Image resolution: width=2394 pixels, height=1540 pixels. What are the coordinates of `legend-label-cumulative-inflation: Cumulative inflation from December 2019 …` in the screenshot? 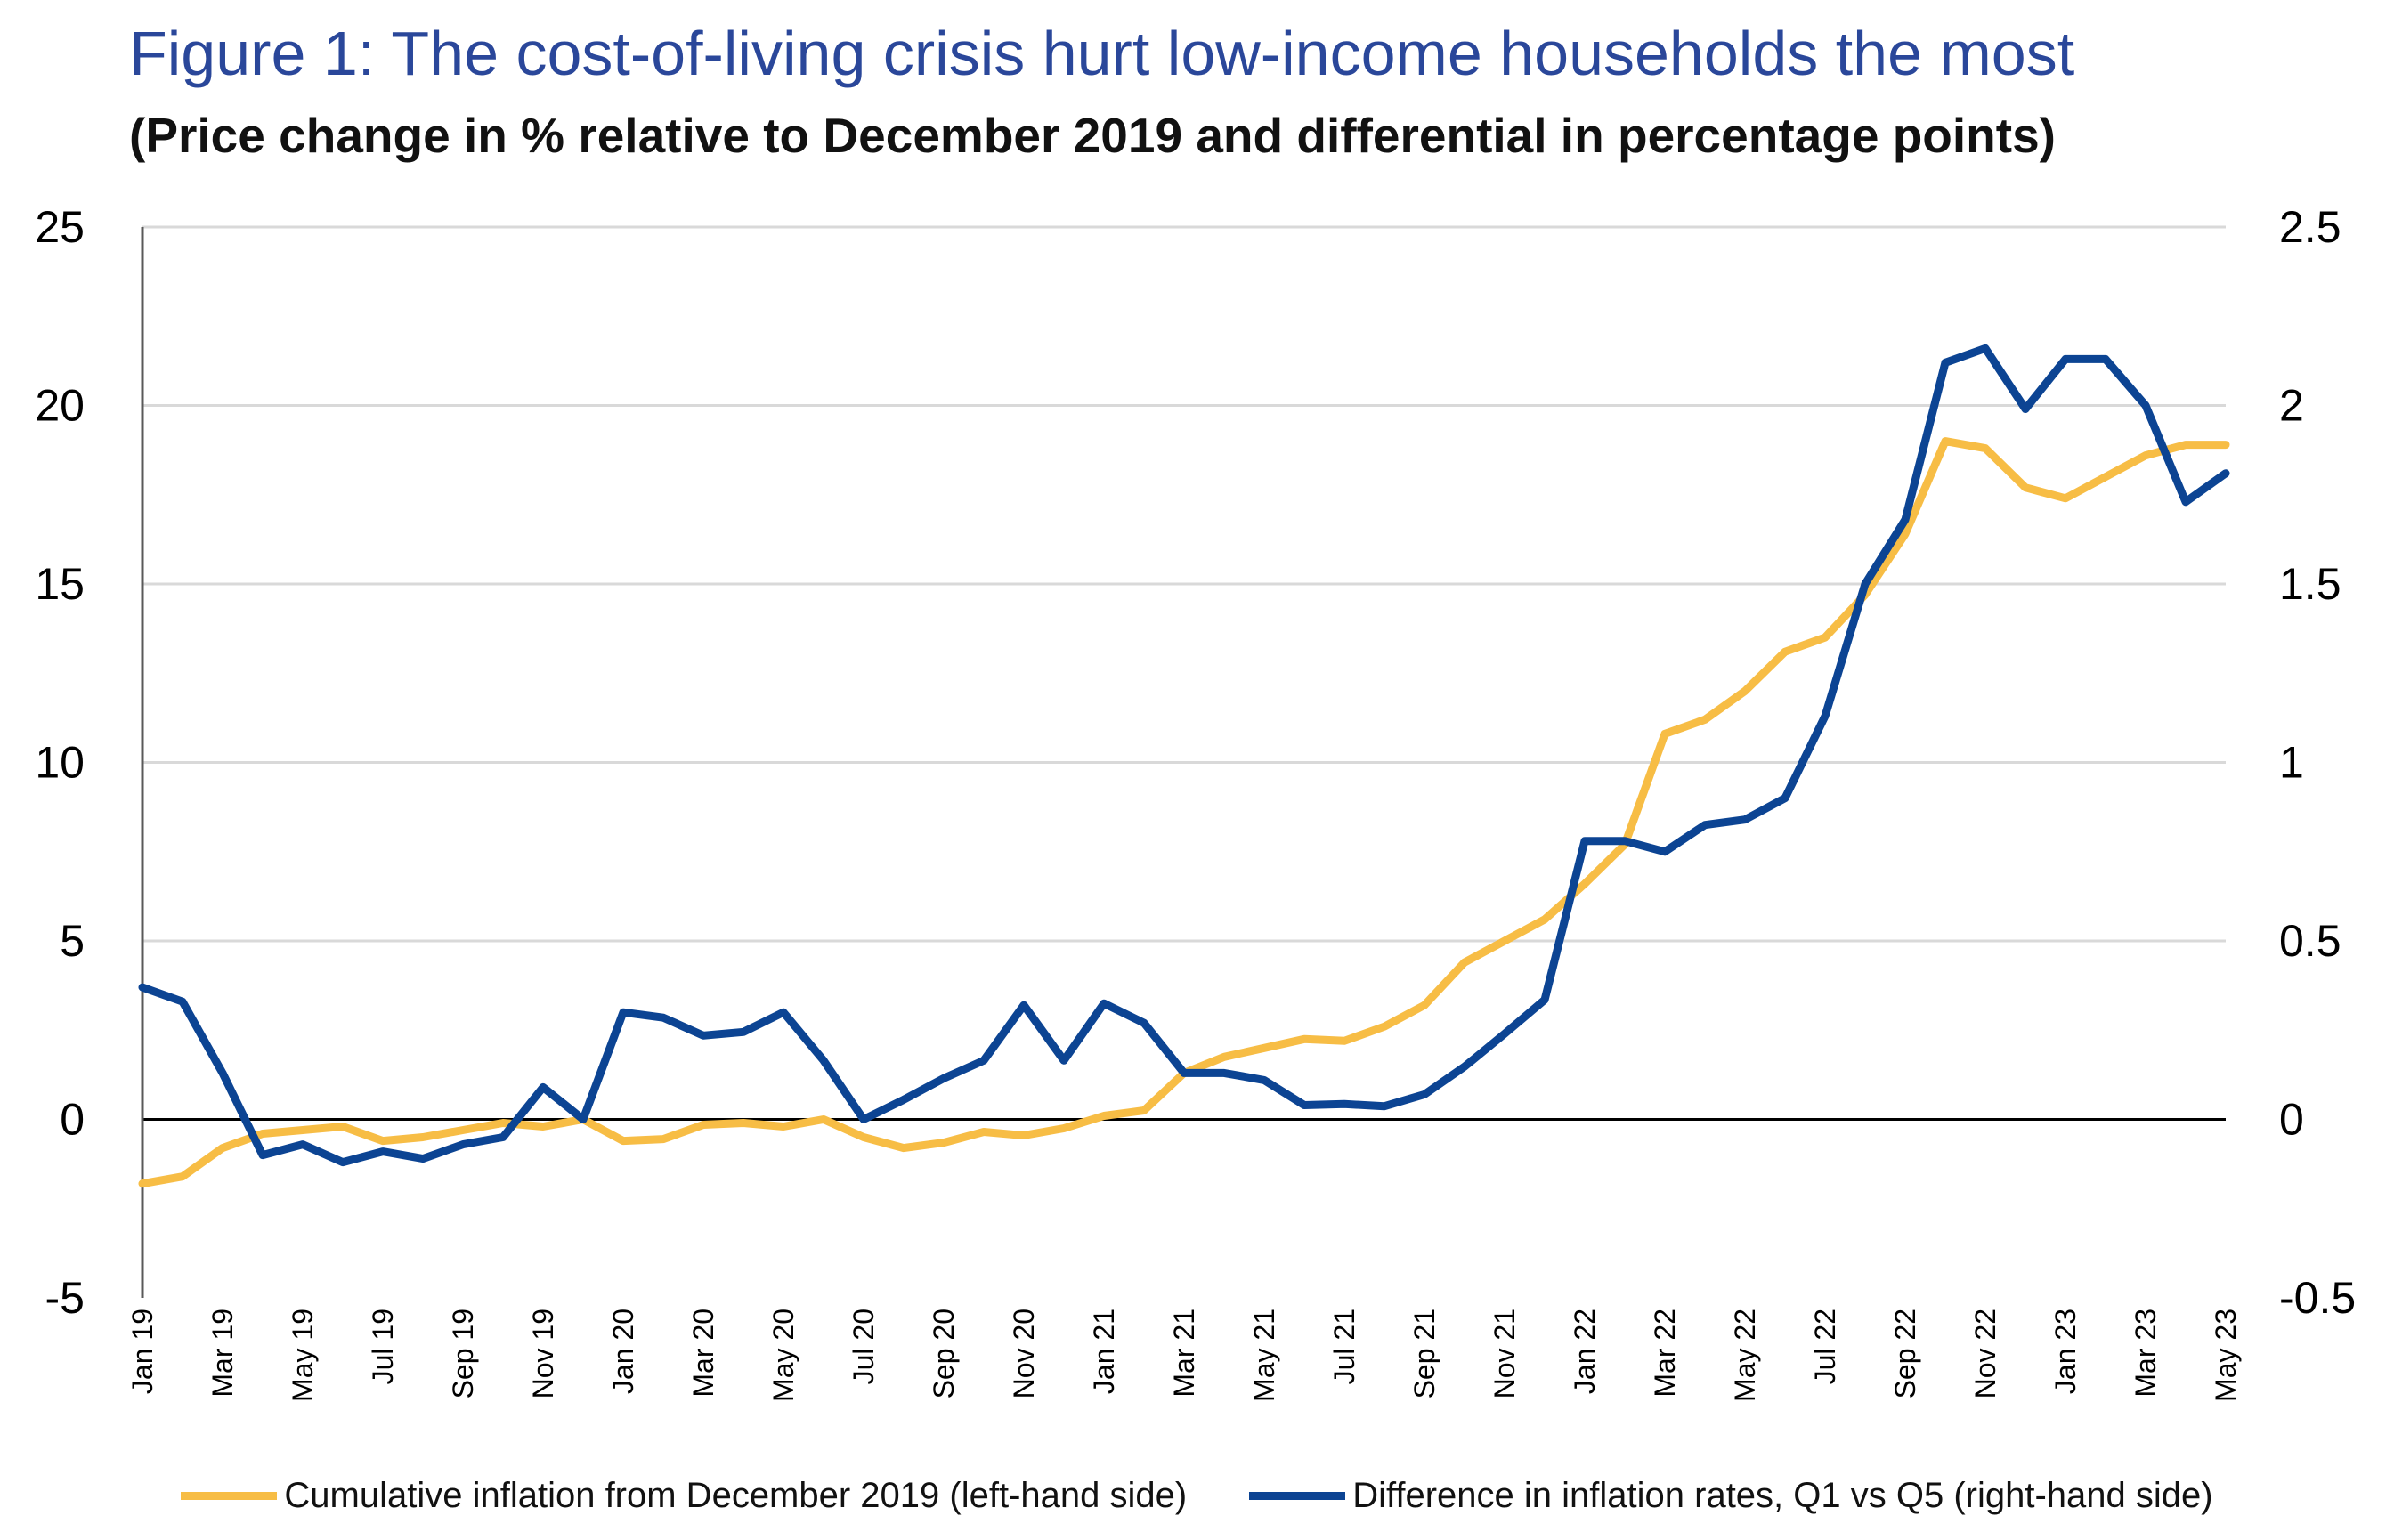 It's located at (736, 1495).